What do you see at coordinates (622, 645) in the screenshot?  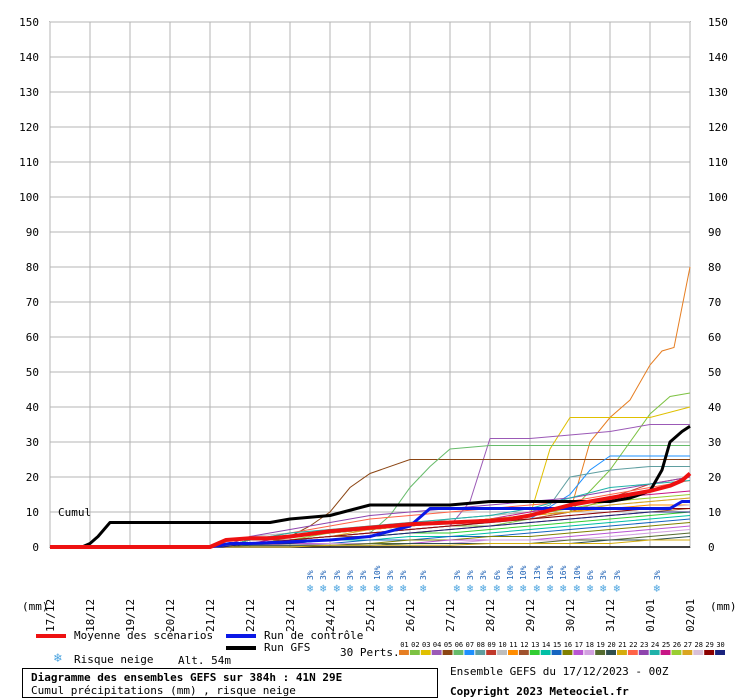 I see `member-number: 21` at bounding box center [622, 645].